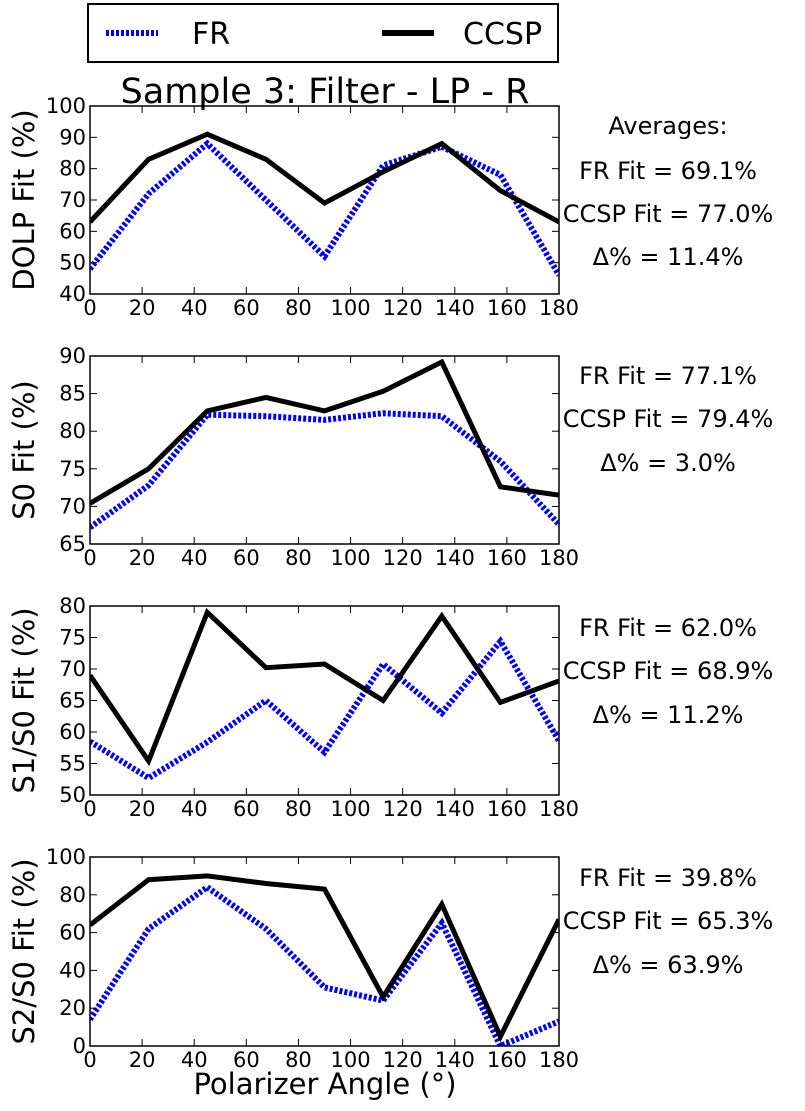 The height and width of the screenshot is (1111, 805). I want to click on fit-annotation: FR Fit = 62.0%, so click(668, 628).